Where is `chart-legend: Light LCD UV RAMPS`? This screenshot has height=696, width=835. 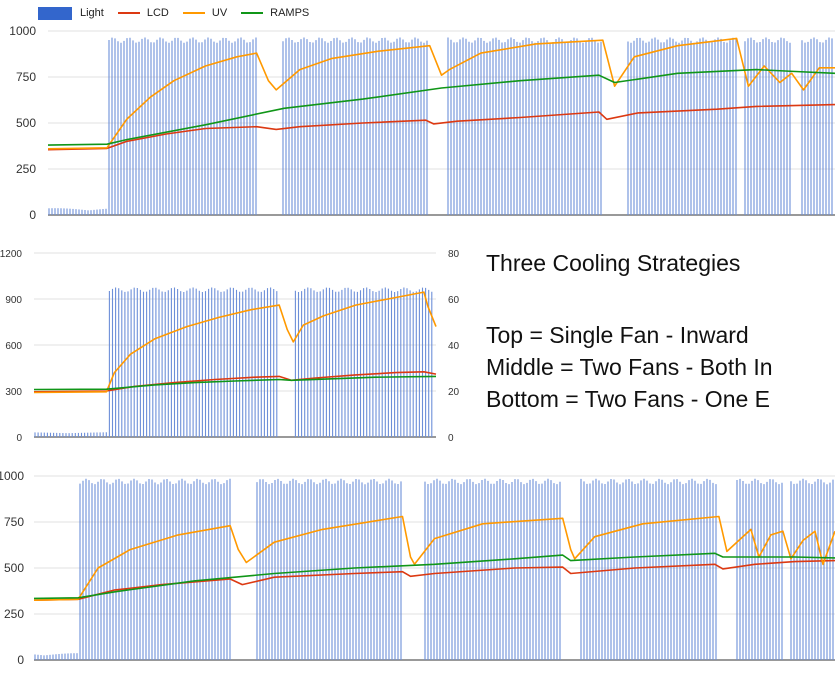
chart-legend: Light LCD UV RAMPS is located at coordinates (180, 13).